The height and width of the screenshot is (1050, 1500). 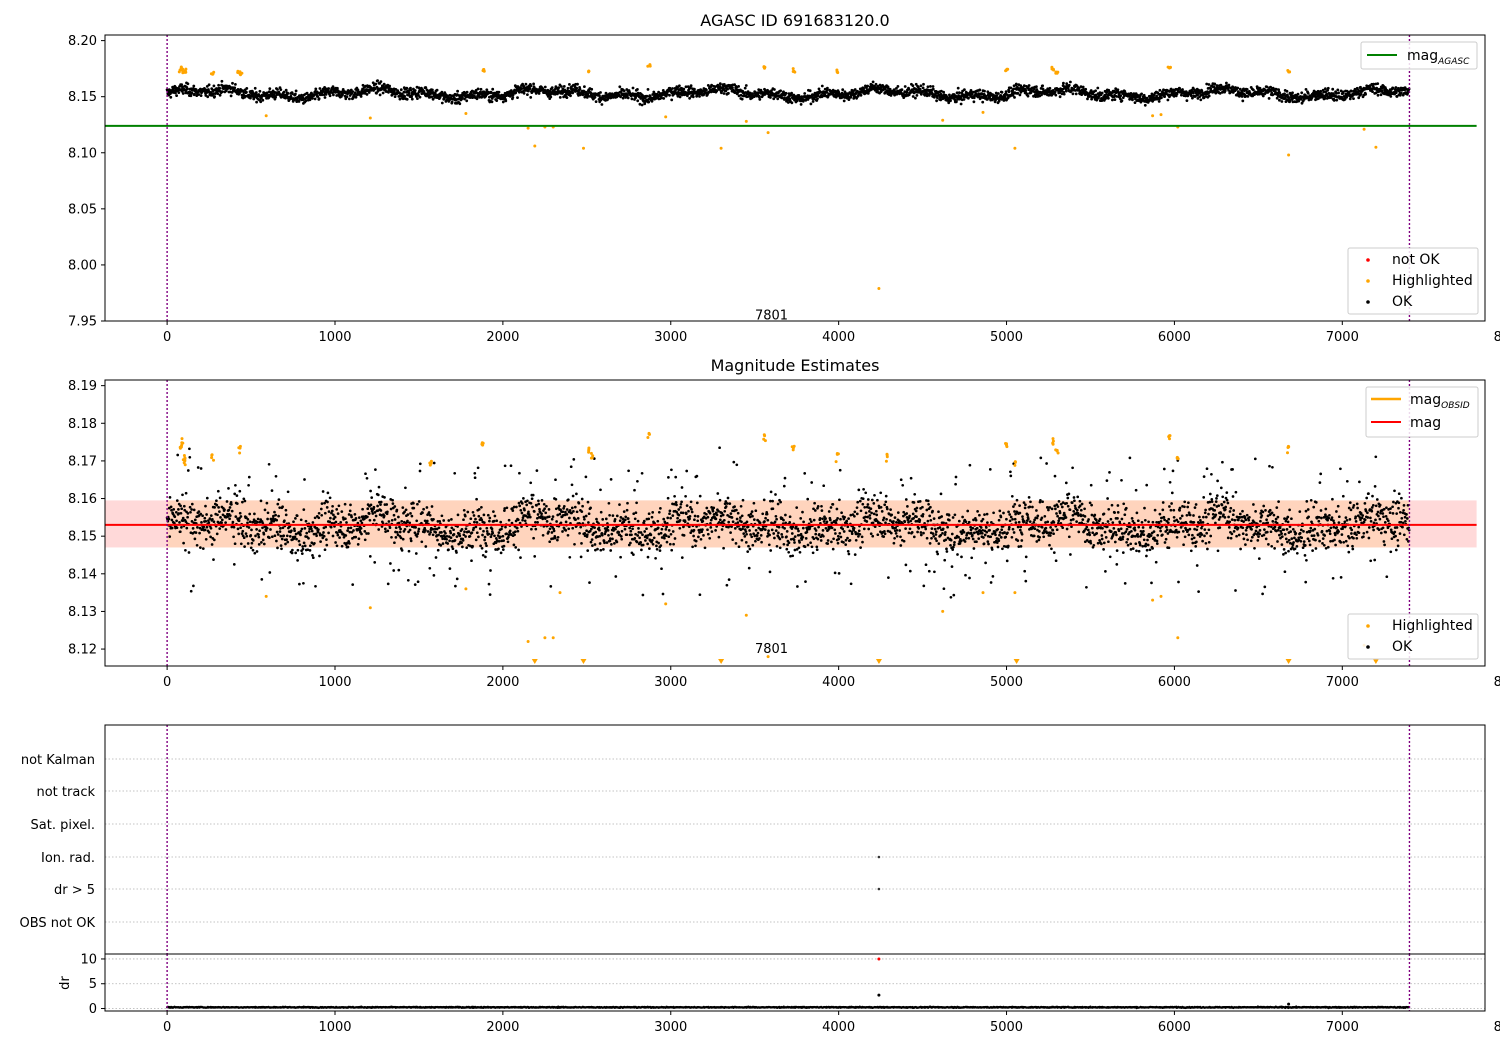 I want to click on x-tick-label: 8000, so click(x=1497, y=337).